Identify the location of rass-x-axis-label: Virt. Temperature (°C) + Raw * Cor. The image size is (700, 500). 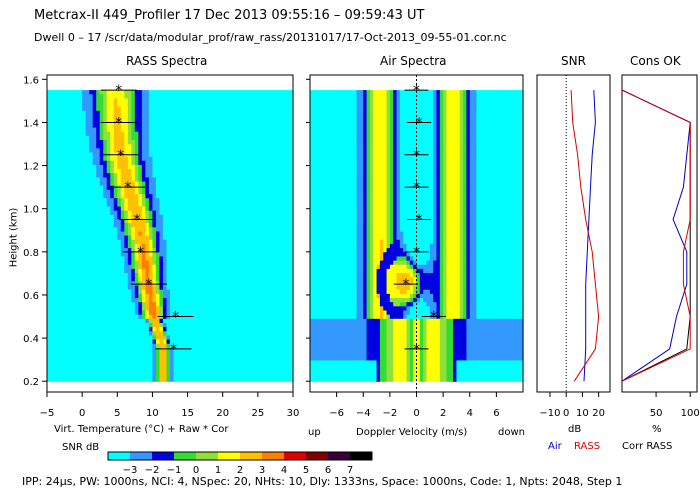
(141, 429).